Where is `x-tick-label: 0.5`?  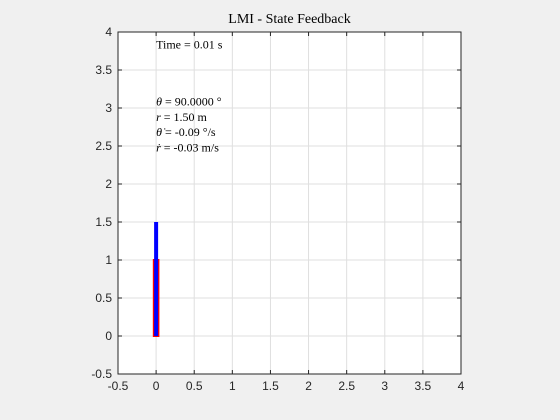
x-tick-label: 0.5 is located at coordinates (194, 386).